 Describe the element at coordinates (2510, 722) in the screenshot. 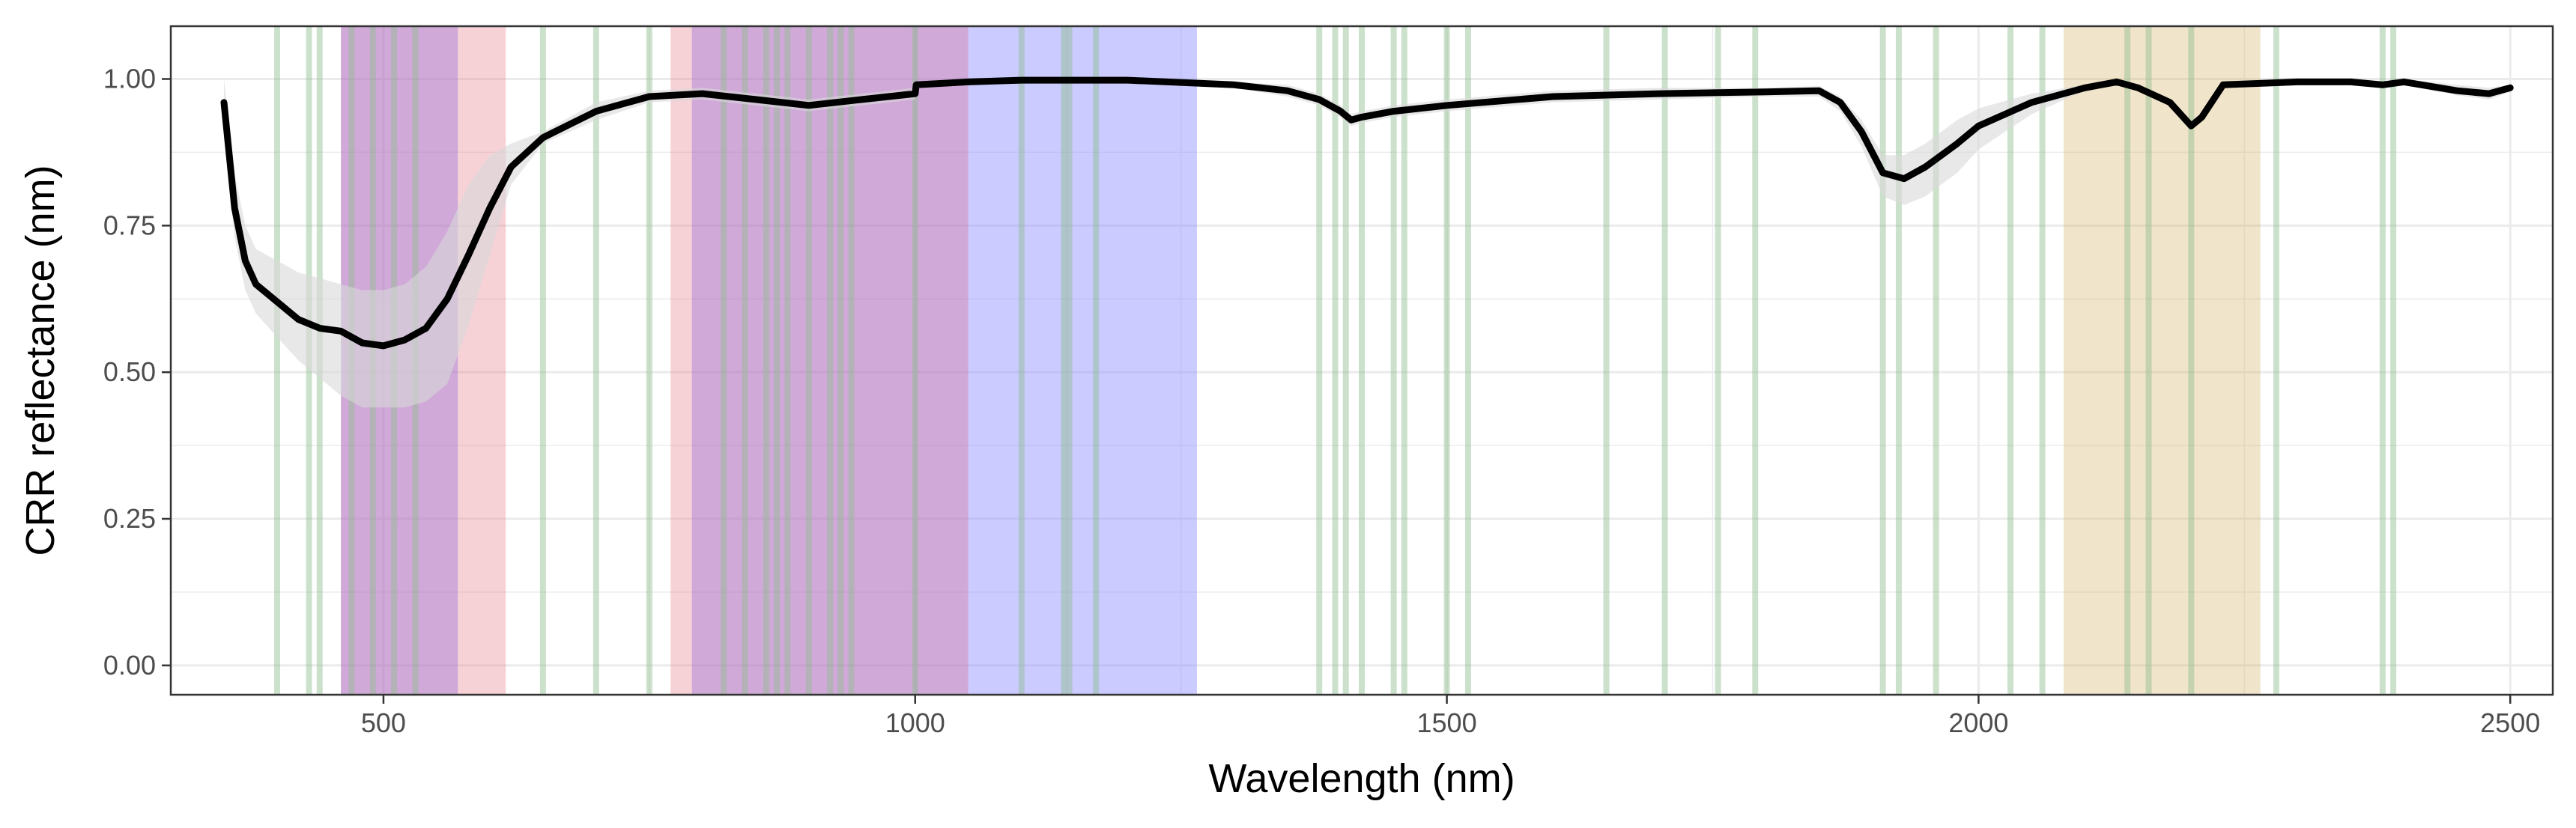

I see `x-tick-label: 2500` at that location.